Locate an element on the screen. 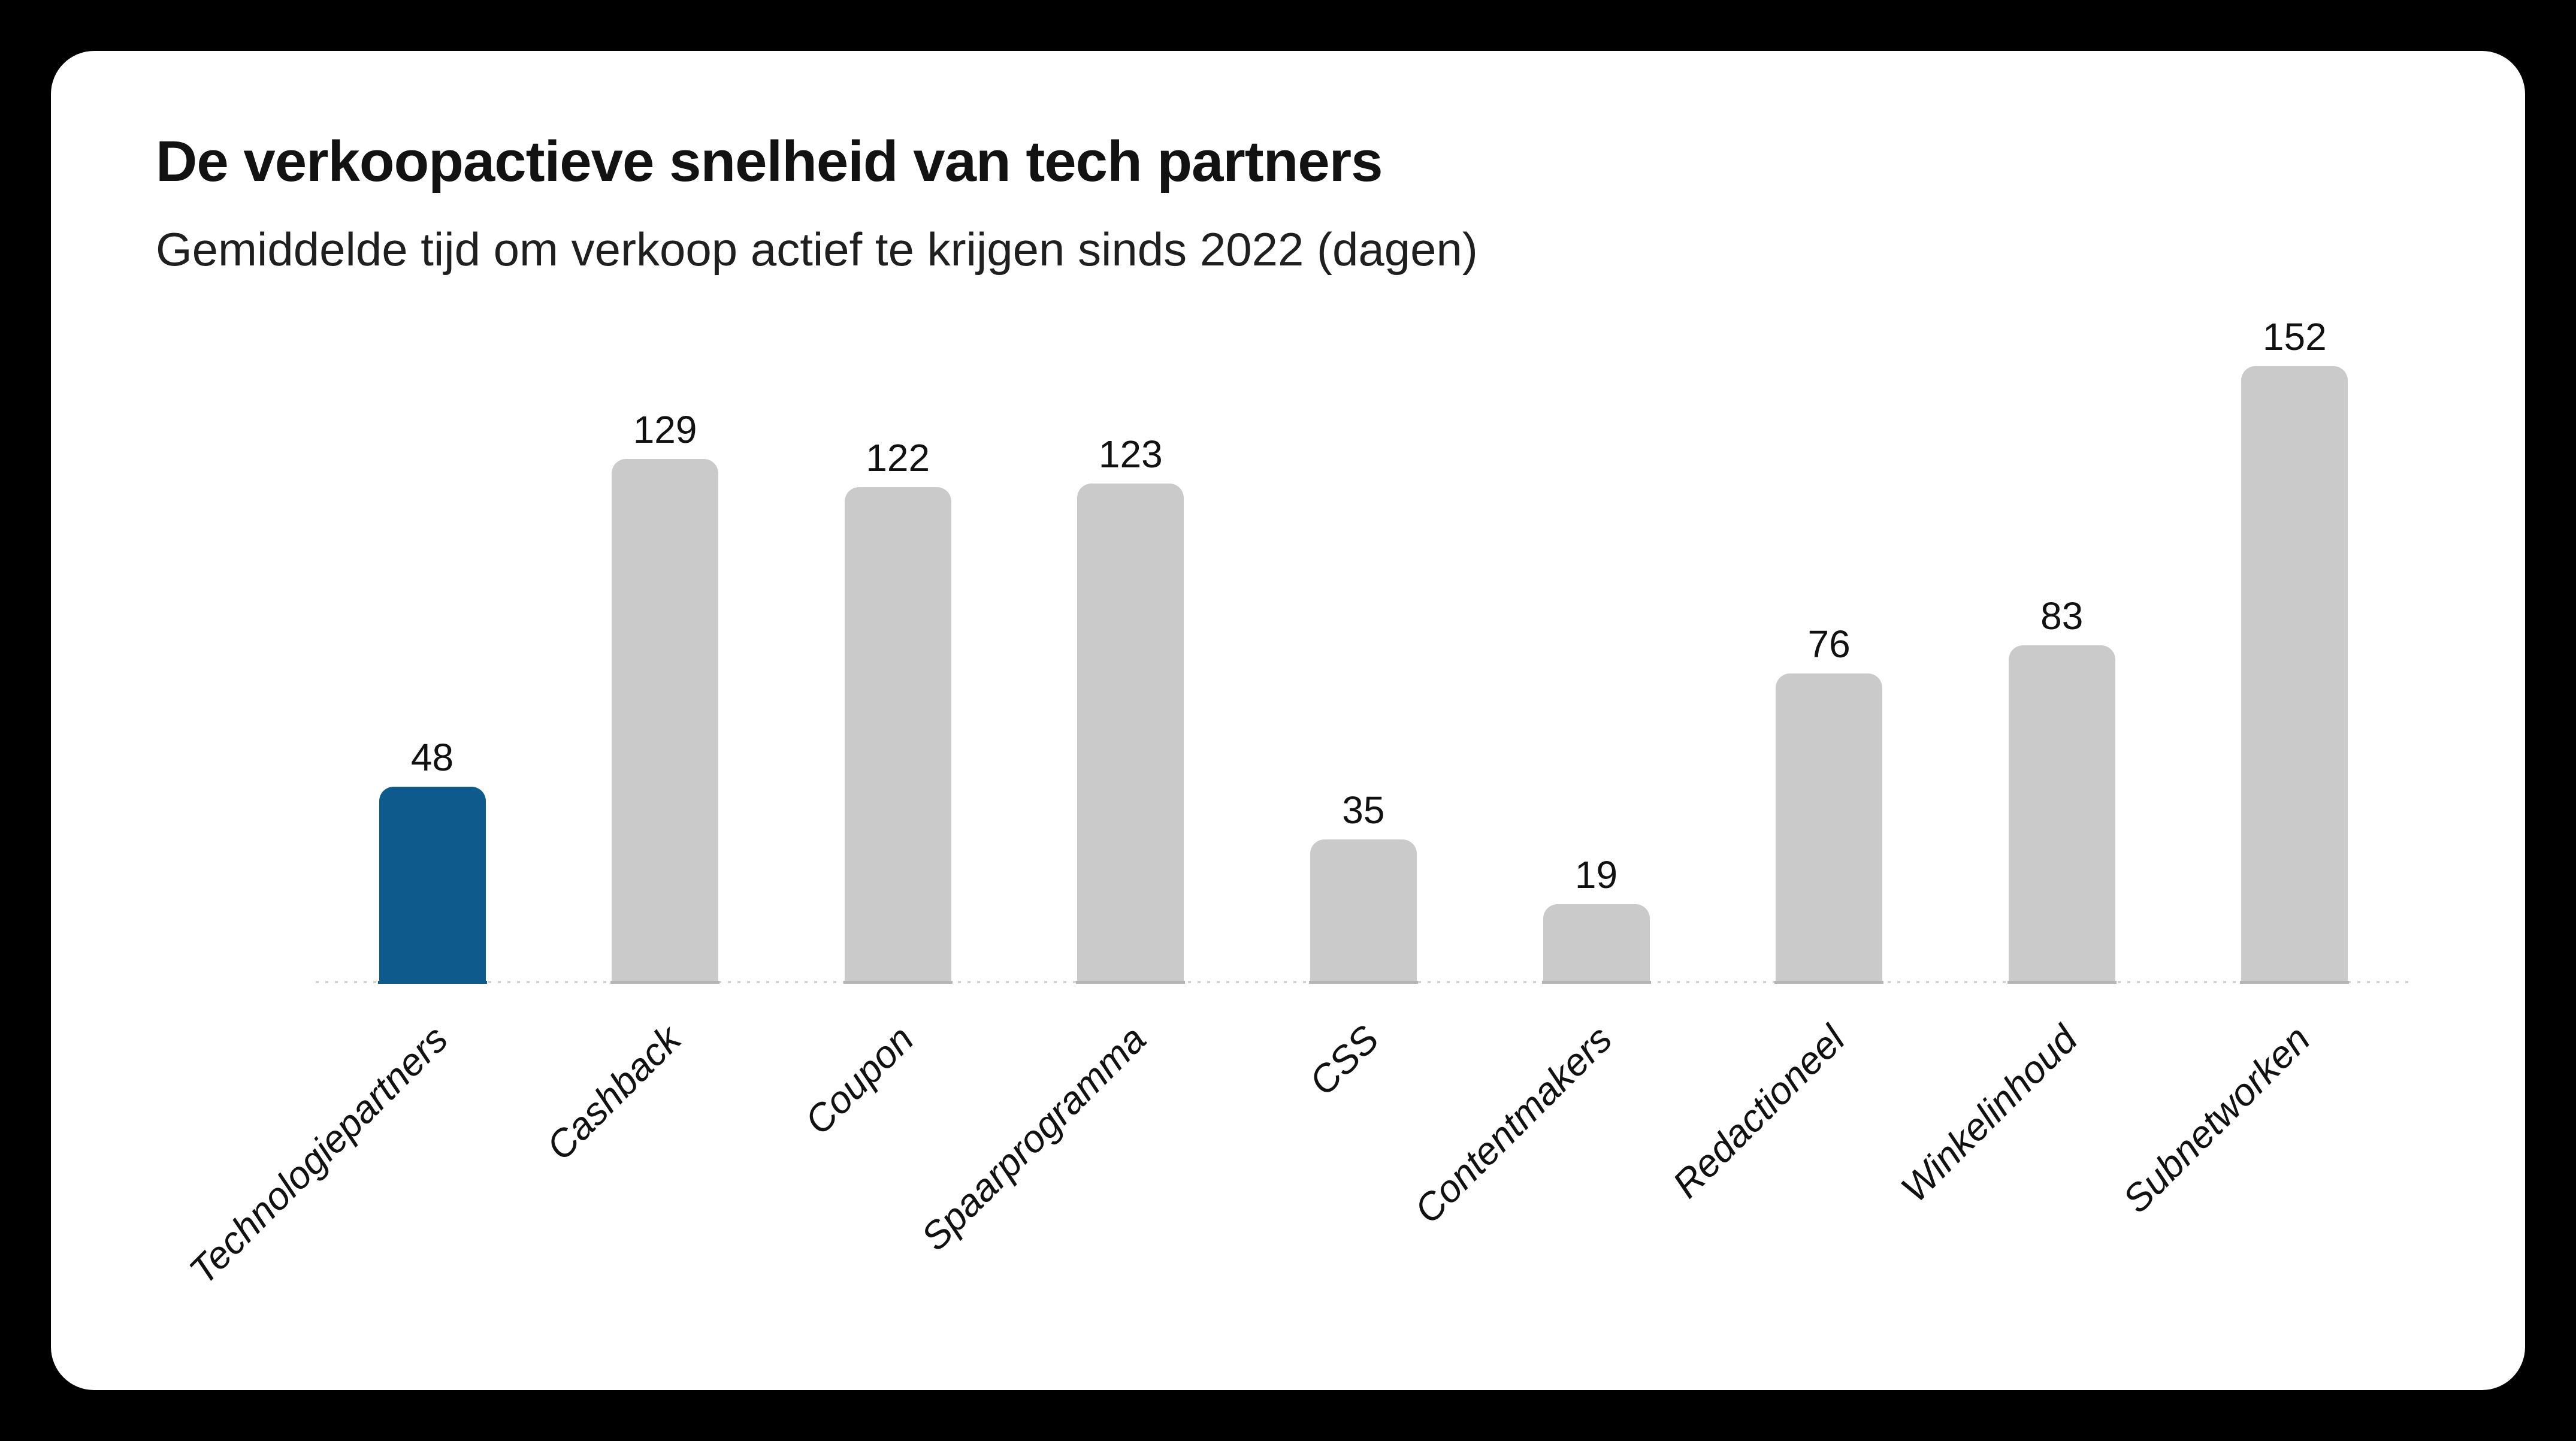 The image size is (2576, 1441). bar-value-label: 122 is located at coordinates (898, 457).